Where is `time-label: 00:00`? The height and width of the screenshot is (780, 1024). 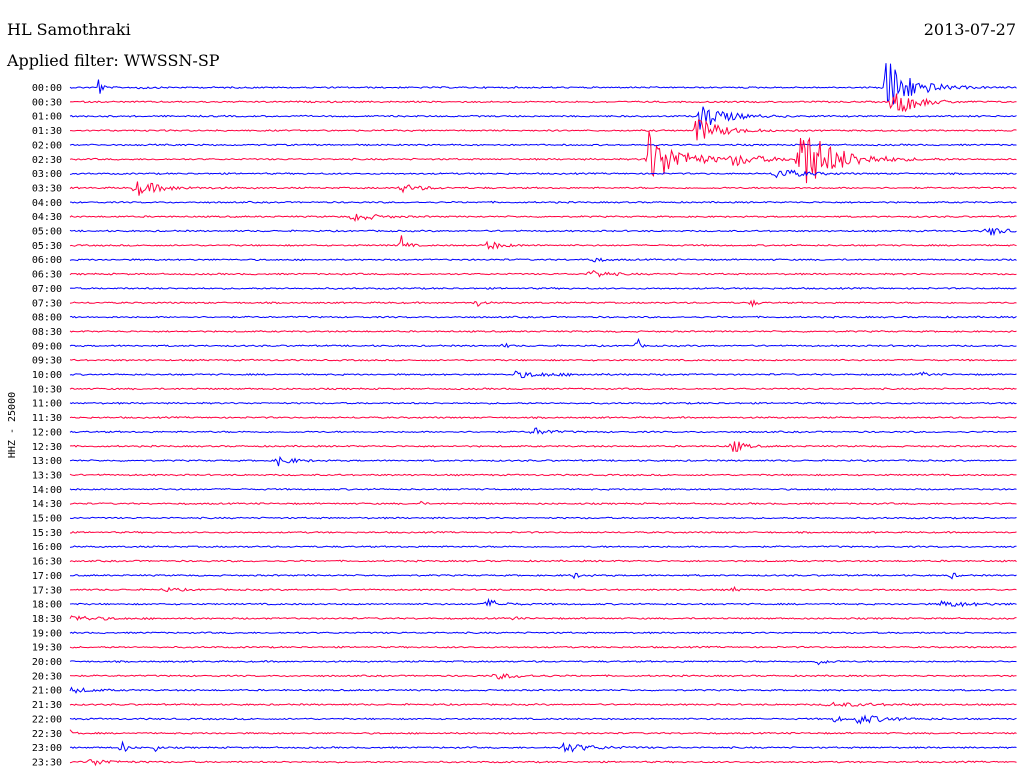 time-label: 00:00 is located at coordinates (47, 88).